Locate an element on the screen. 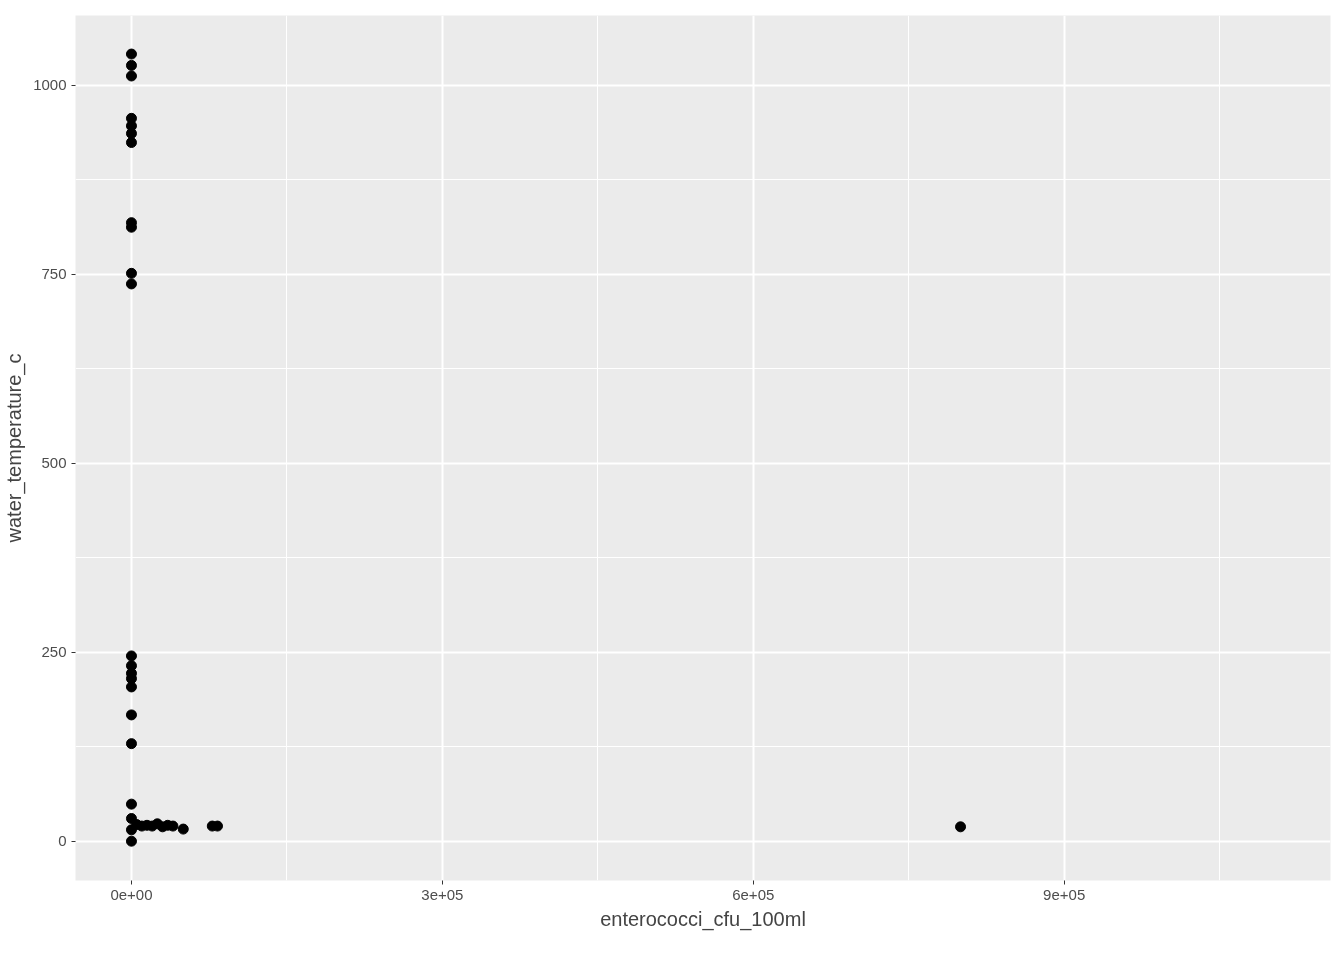 The image size is (1344, 960). x-axis-title: enterococci_cfu_100ml is located at coordinates (703, 919).